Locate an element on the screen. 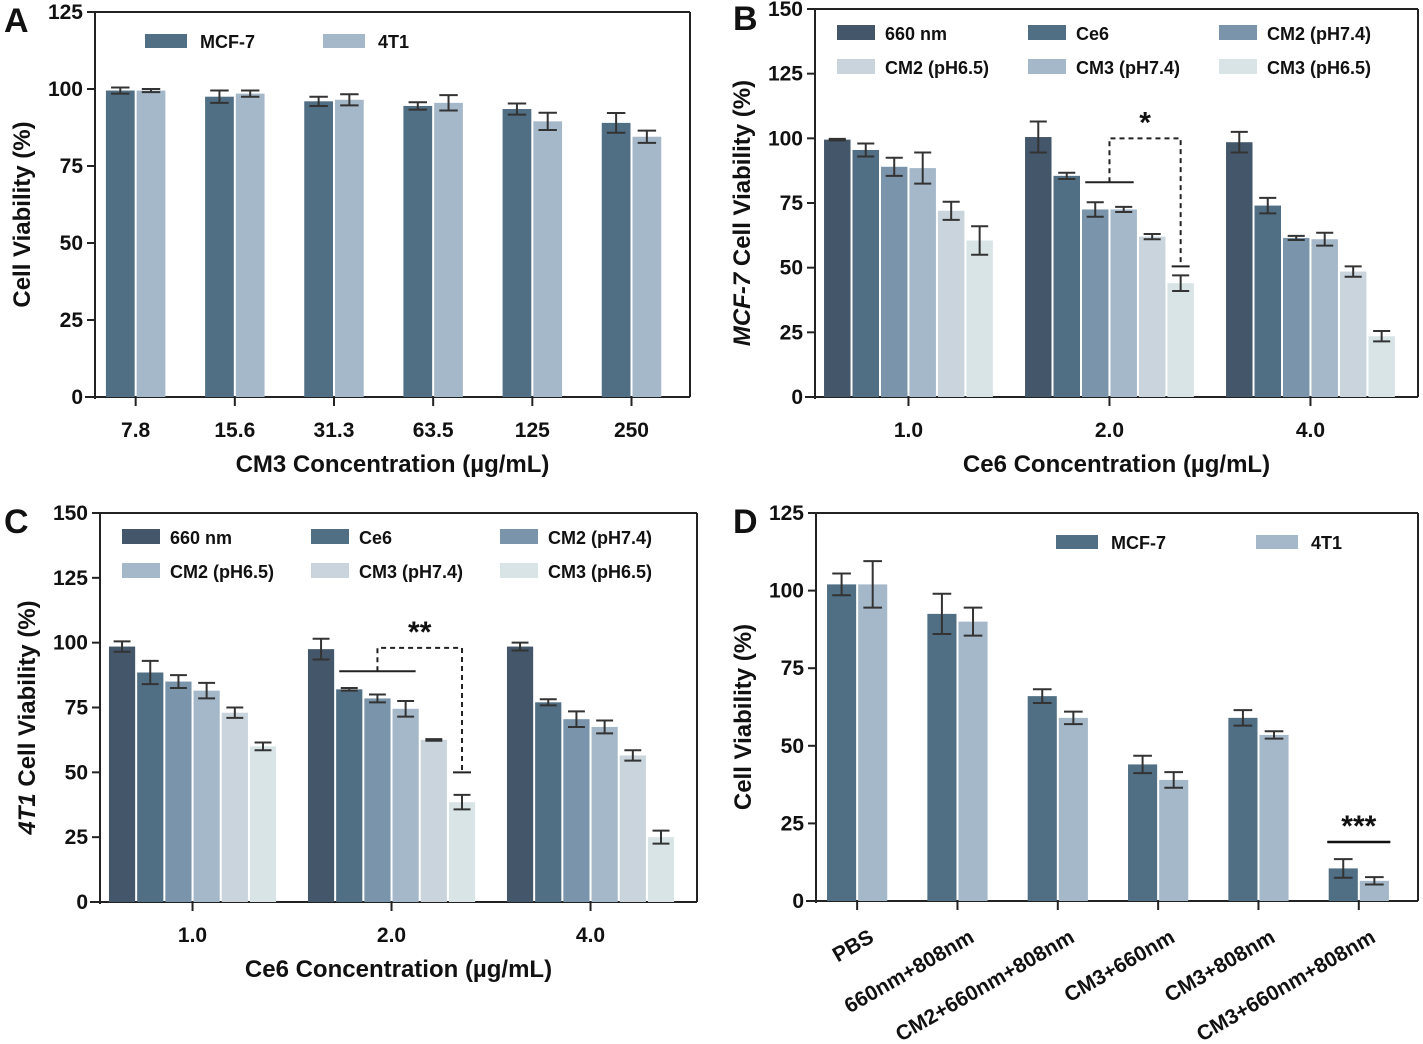 The height and width of the screenshot is (1044, 1423). y-axis-title: MCF-7 Cell Viability (%) is located at coordinates (742, 213).